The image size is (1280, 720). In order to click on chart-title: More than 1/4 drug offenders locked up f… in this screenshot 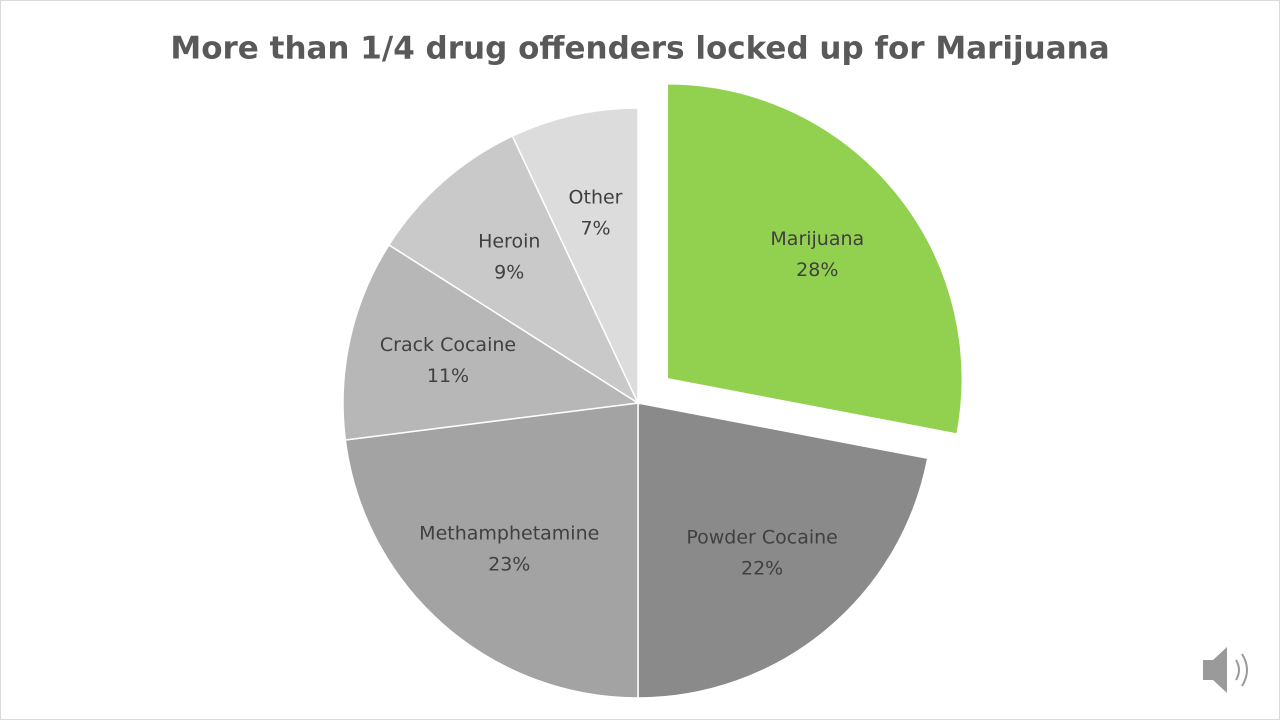, I will do `click(639, 49)`.